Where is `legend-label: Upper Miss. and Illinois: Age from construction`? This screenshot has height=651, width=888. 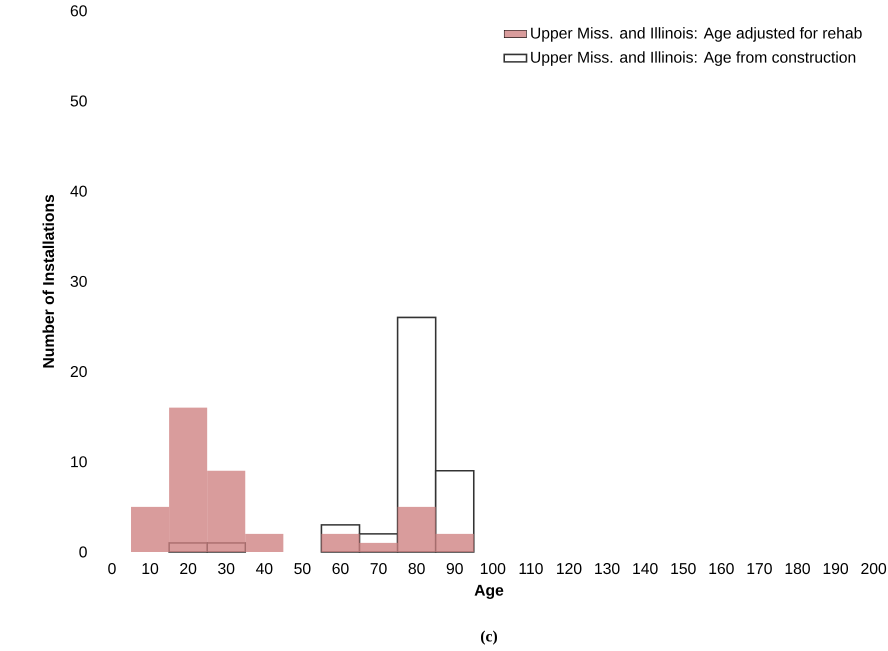 legend-label: Upper Miss. and Illinois: Age from construction is located at coordinates (693, 58).